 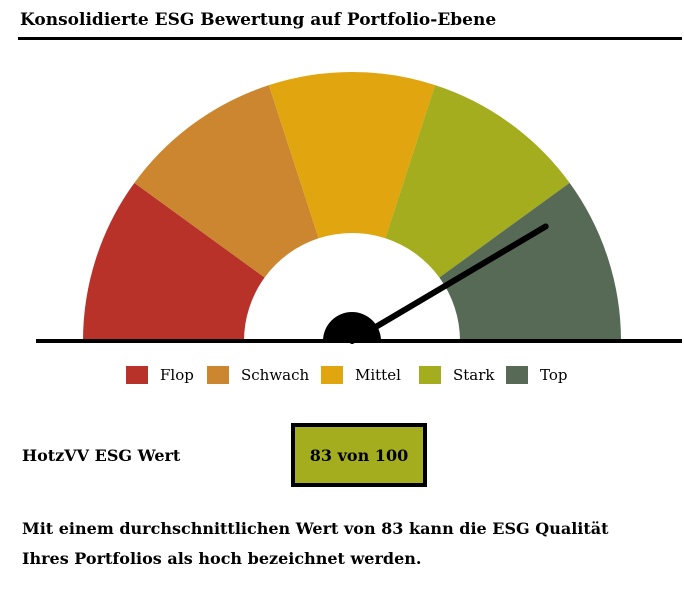 I want to click on legend-label: Mittel, so click(x=378, y=375).